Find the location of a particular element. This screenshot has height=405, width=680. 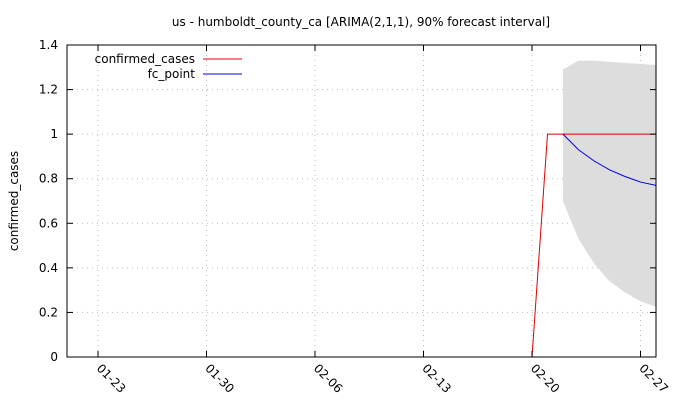

y-tick-label: 0.8 is located at coordinates (48, 179).